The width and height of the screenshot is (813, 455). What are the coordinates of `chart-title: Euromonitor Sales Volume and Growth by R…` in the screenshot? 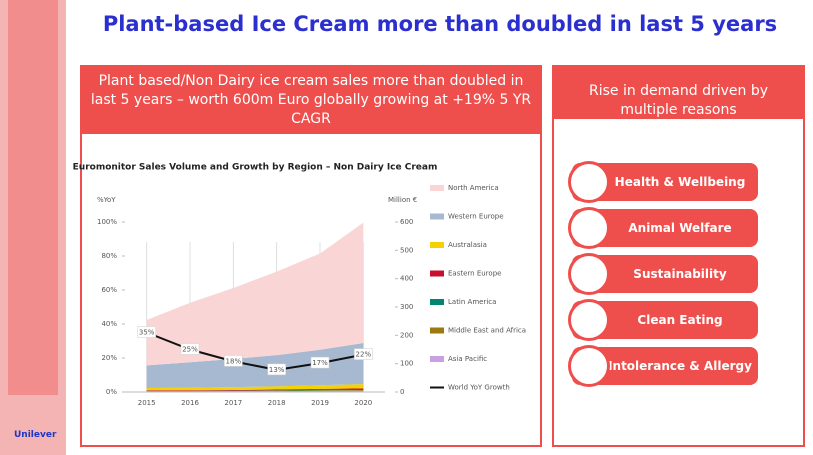 It's located at (255, 168).